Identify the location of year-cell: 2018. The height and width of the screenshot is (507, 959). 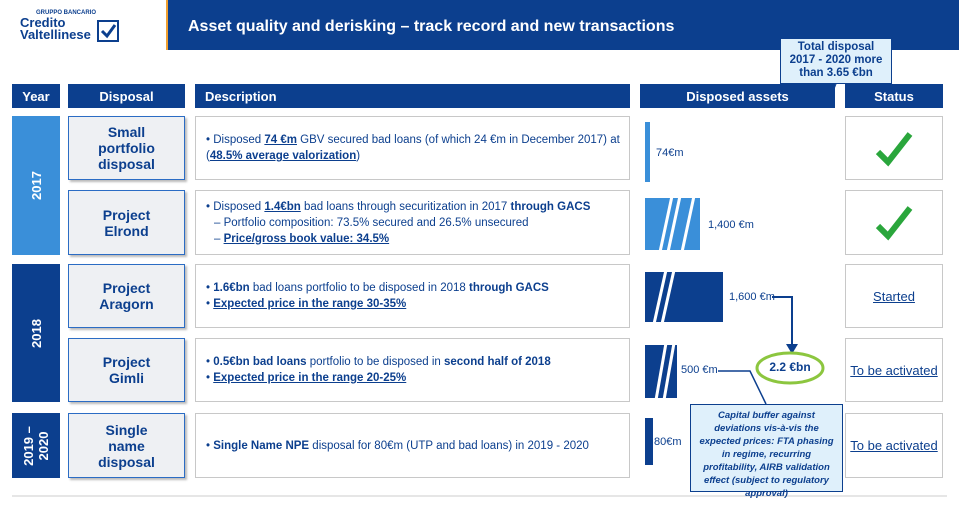
(36, 333).